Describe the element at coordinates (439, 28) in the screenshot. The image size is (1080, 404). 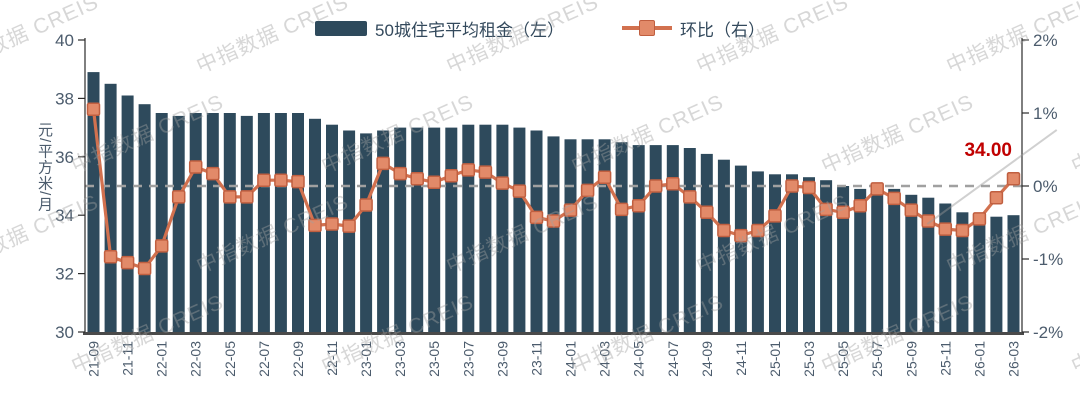
I see `legend-item-rent: 50城住宅平均租金（左）` at that location.